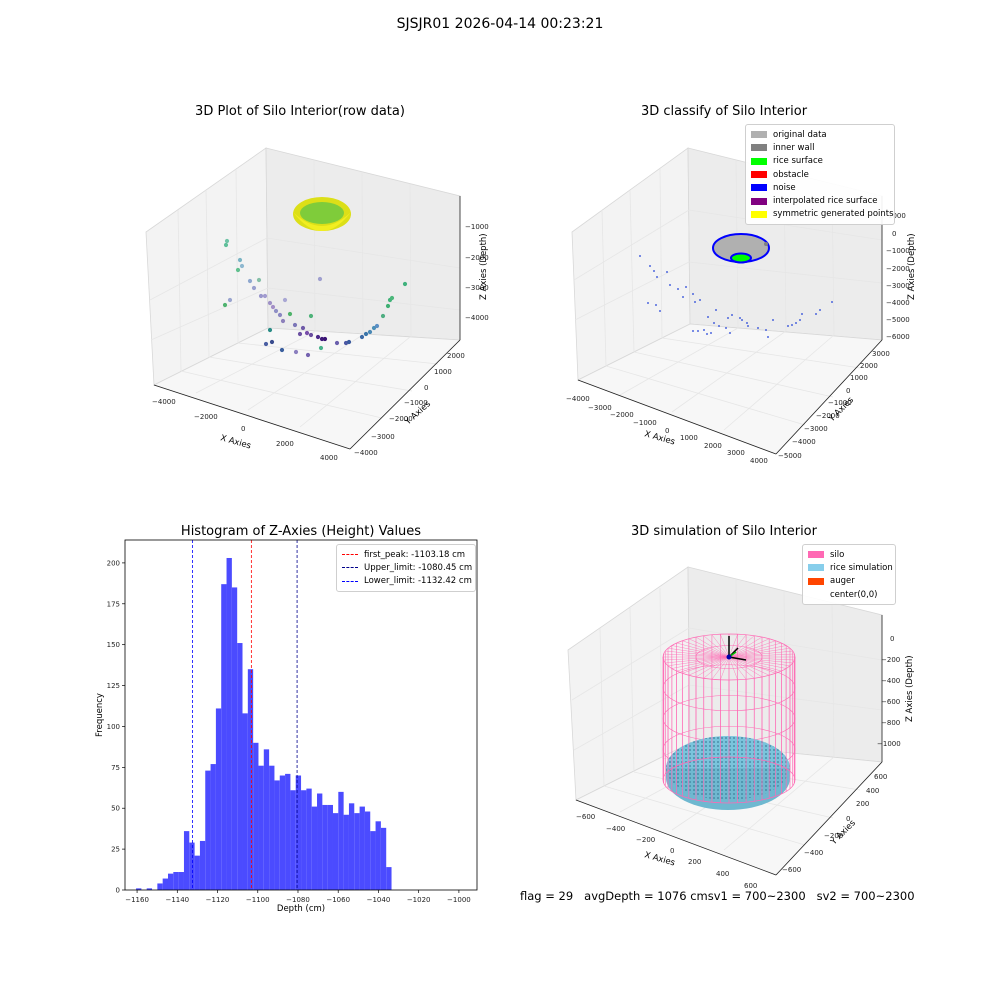  What do you see at coordinates (736, 296) in the screenshot?
I see `panel2-noise-points` at bounding box center [736, 296].